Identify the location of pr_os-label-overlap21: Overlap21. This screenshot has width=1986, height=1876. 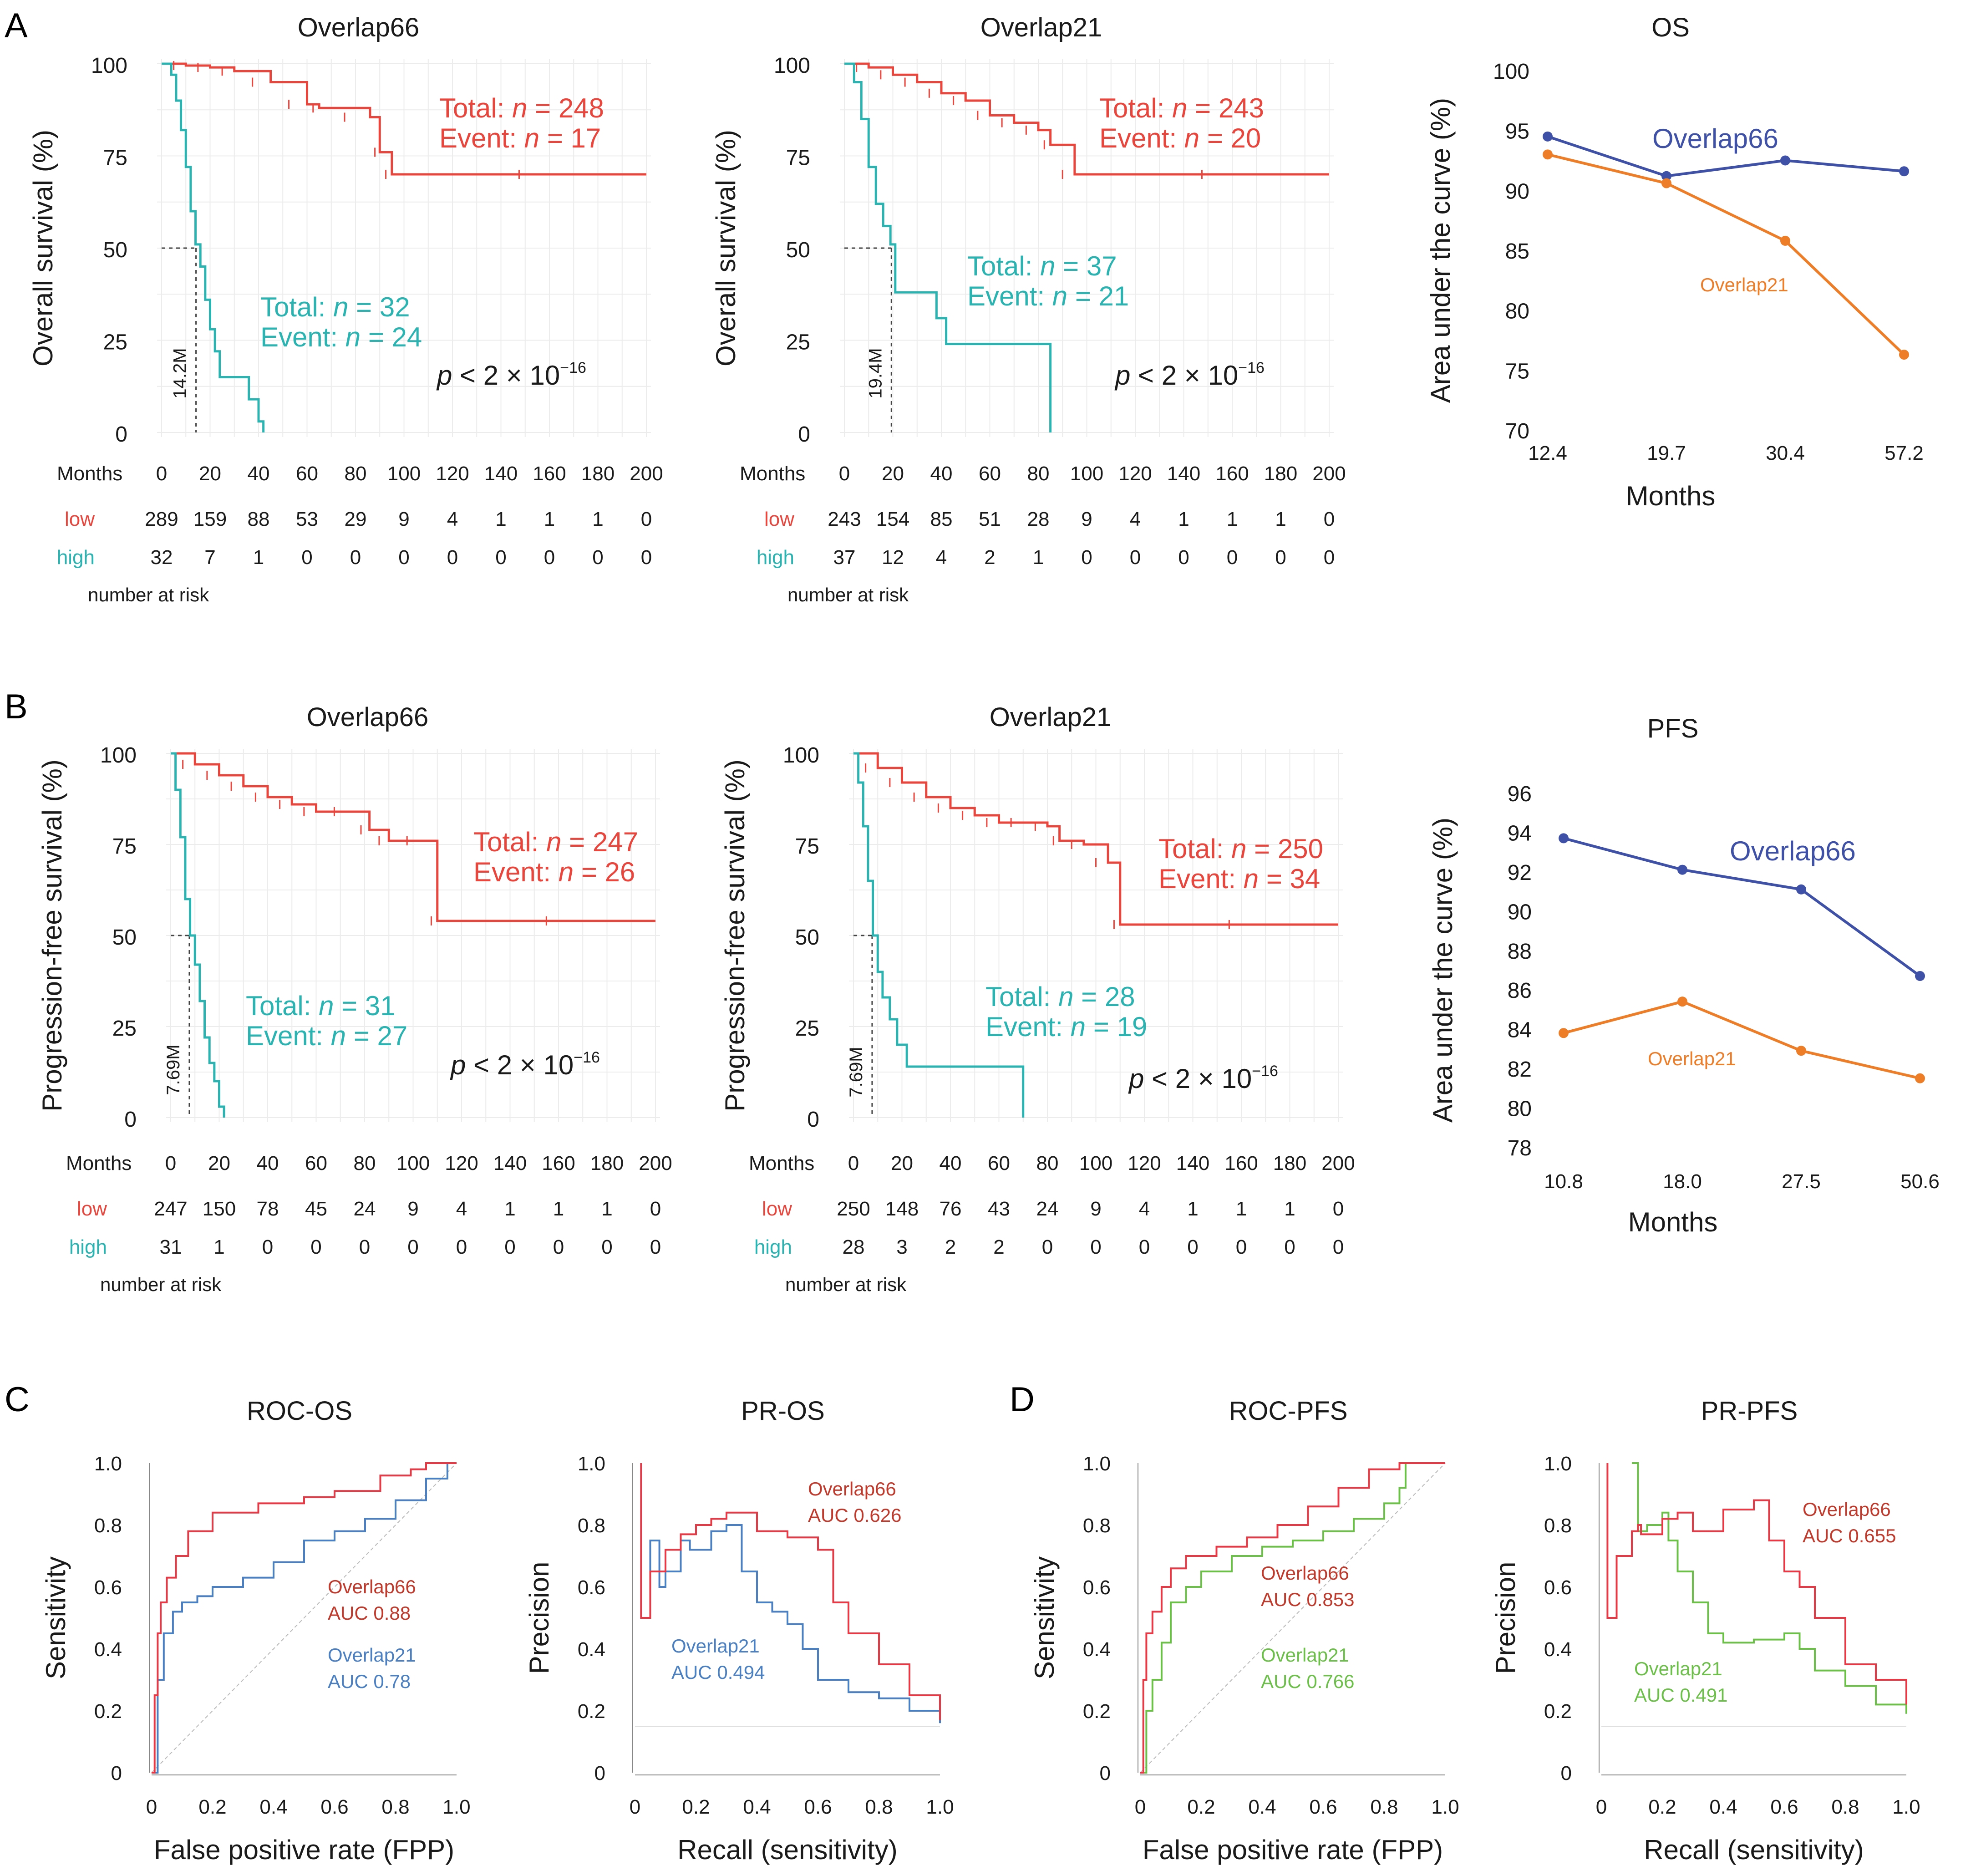
(715, 1646).